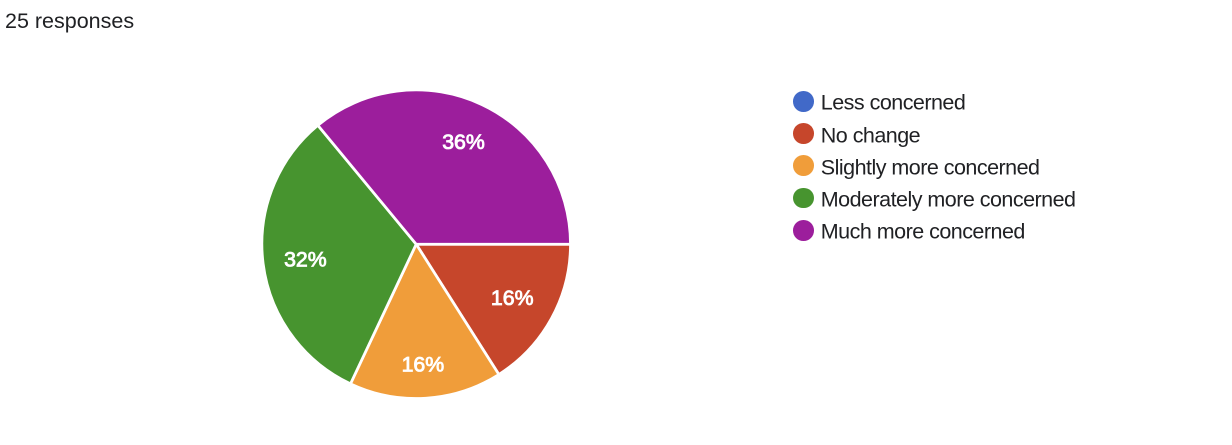 The image size is (1232, 445). I want to click on svg-text: 36%, so click(463, 142).